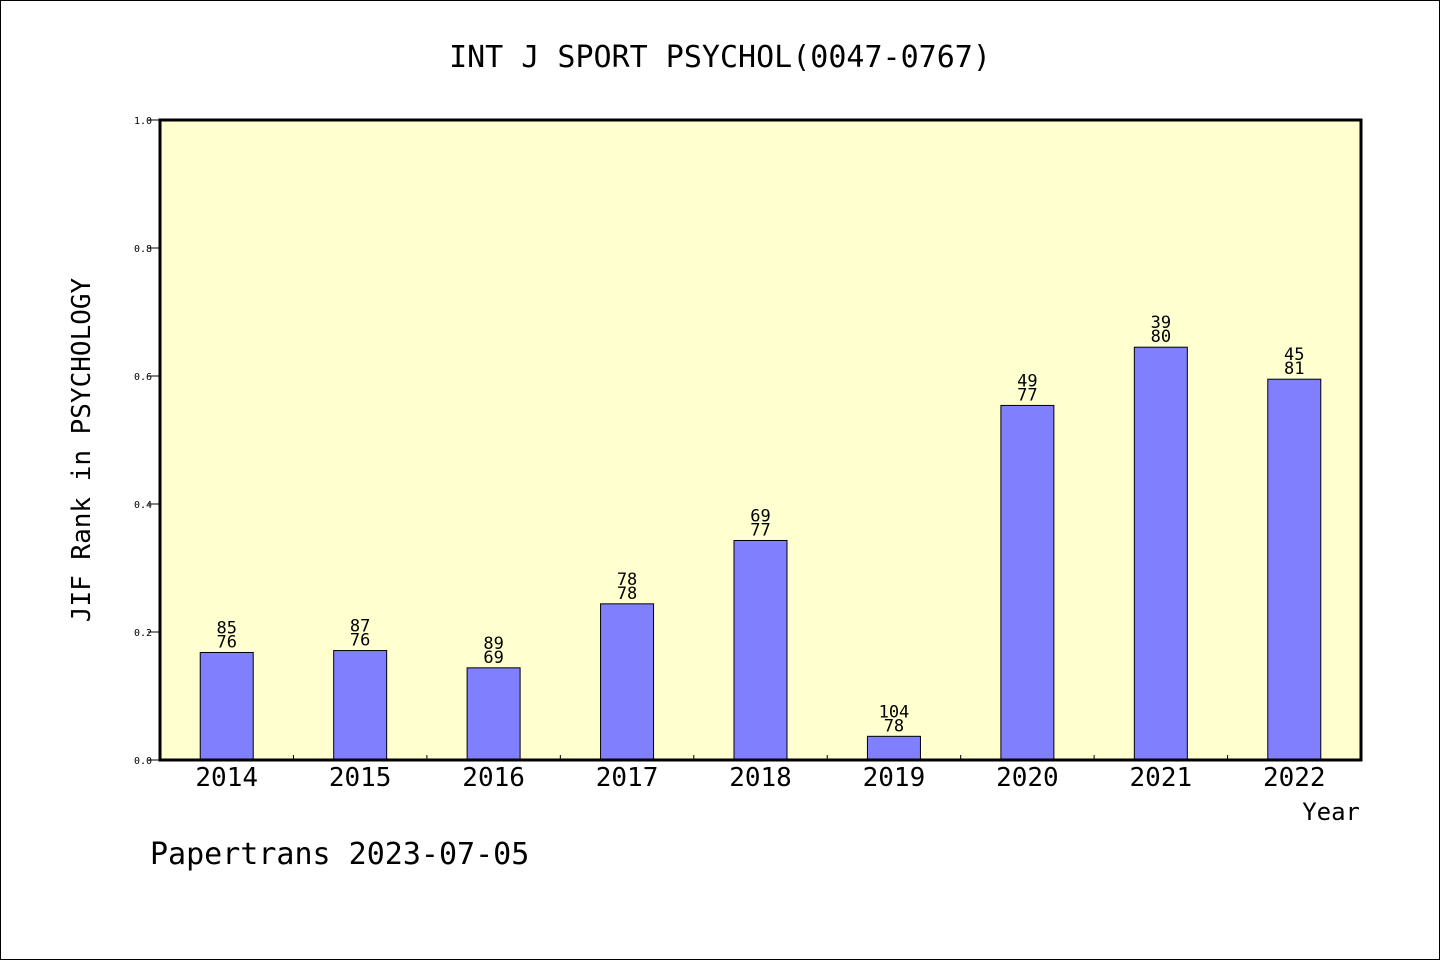  I want to click on bar-label-top: 78, so click(627, 580).